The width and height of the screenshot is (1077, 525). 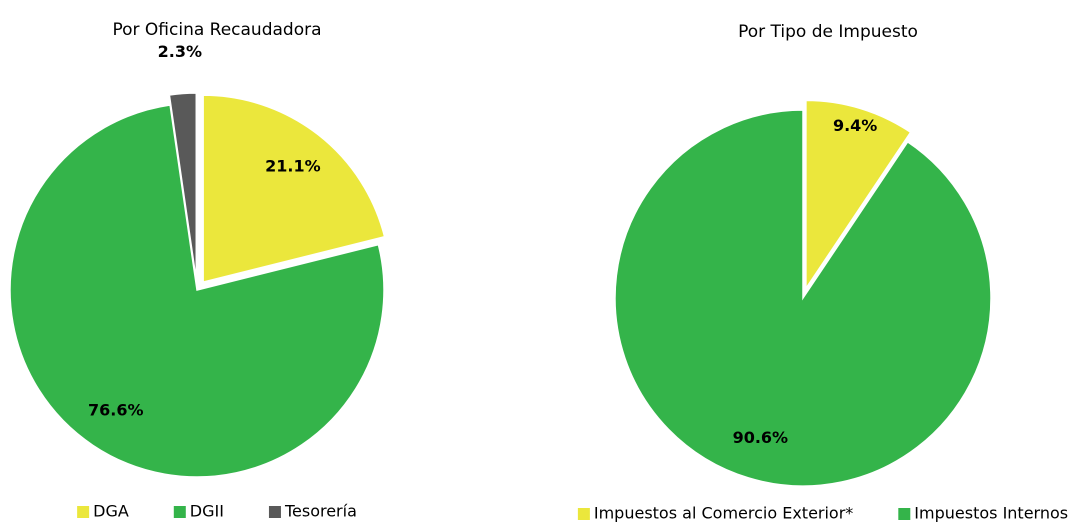 I want to click on chart-title: Por Tipo de Impuesto, so click(x=828, y=32).